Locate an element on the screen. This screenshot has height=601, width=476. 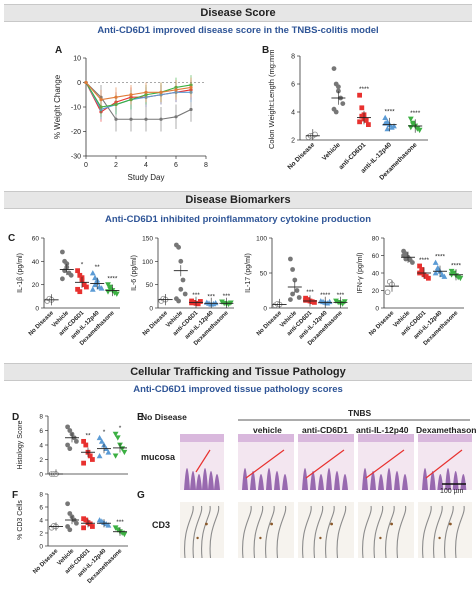
ytick-label-a: 10 is located at coordinates (77, 59).